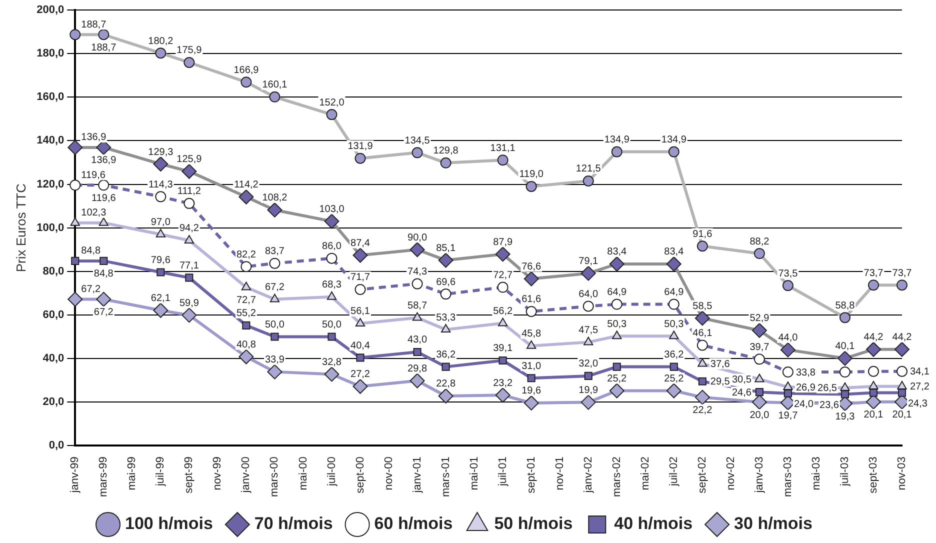 Image resolution: width=936 pixels, height=543 pixels. What do you see at coordinates (902, 273) in the screenshot?
I see `data-label: 73,7` at bounding box center [902, 273].